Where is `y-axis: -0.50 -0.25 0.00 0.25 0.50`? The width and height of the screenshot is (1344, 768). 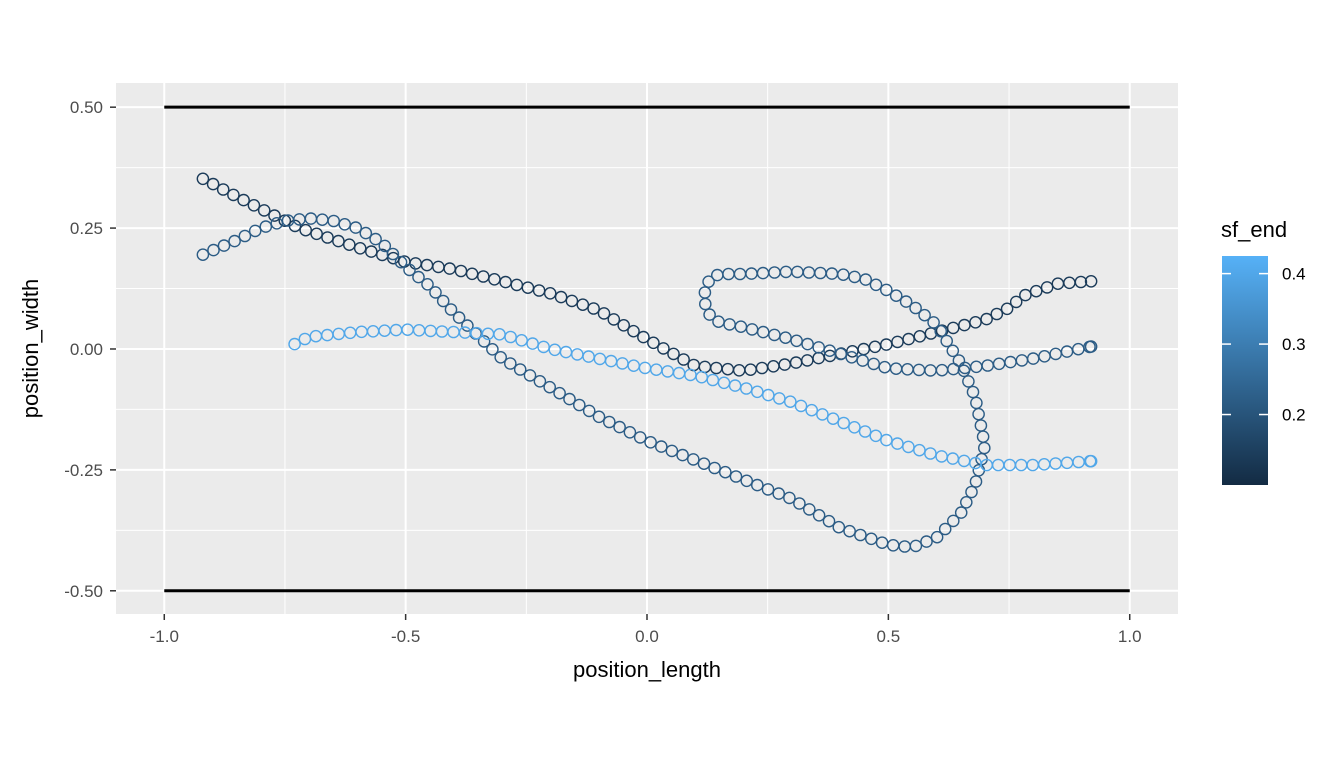
y-axis: -0.50 -0.25 0.00 0.25 0.50 is located at coordinates (90, 349).